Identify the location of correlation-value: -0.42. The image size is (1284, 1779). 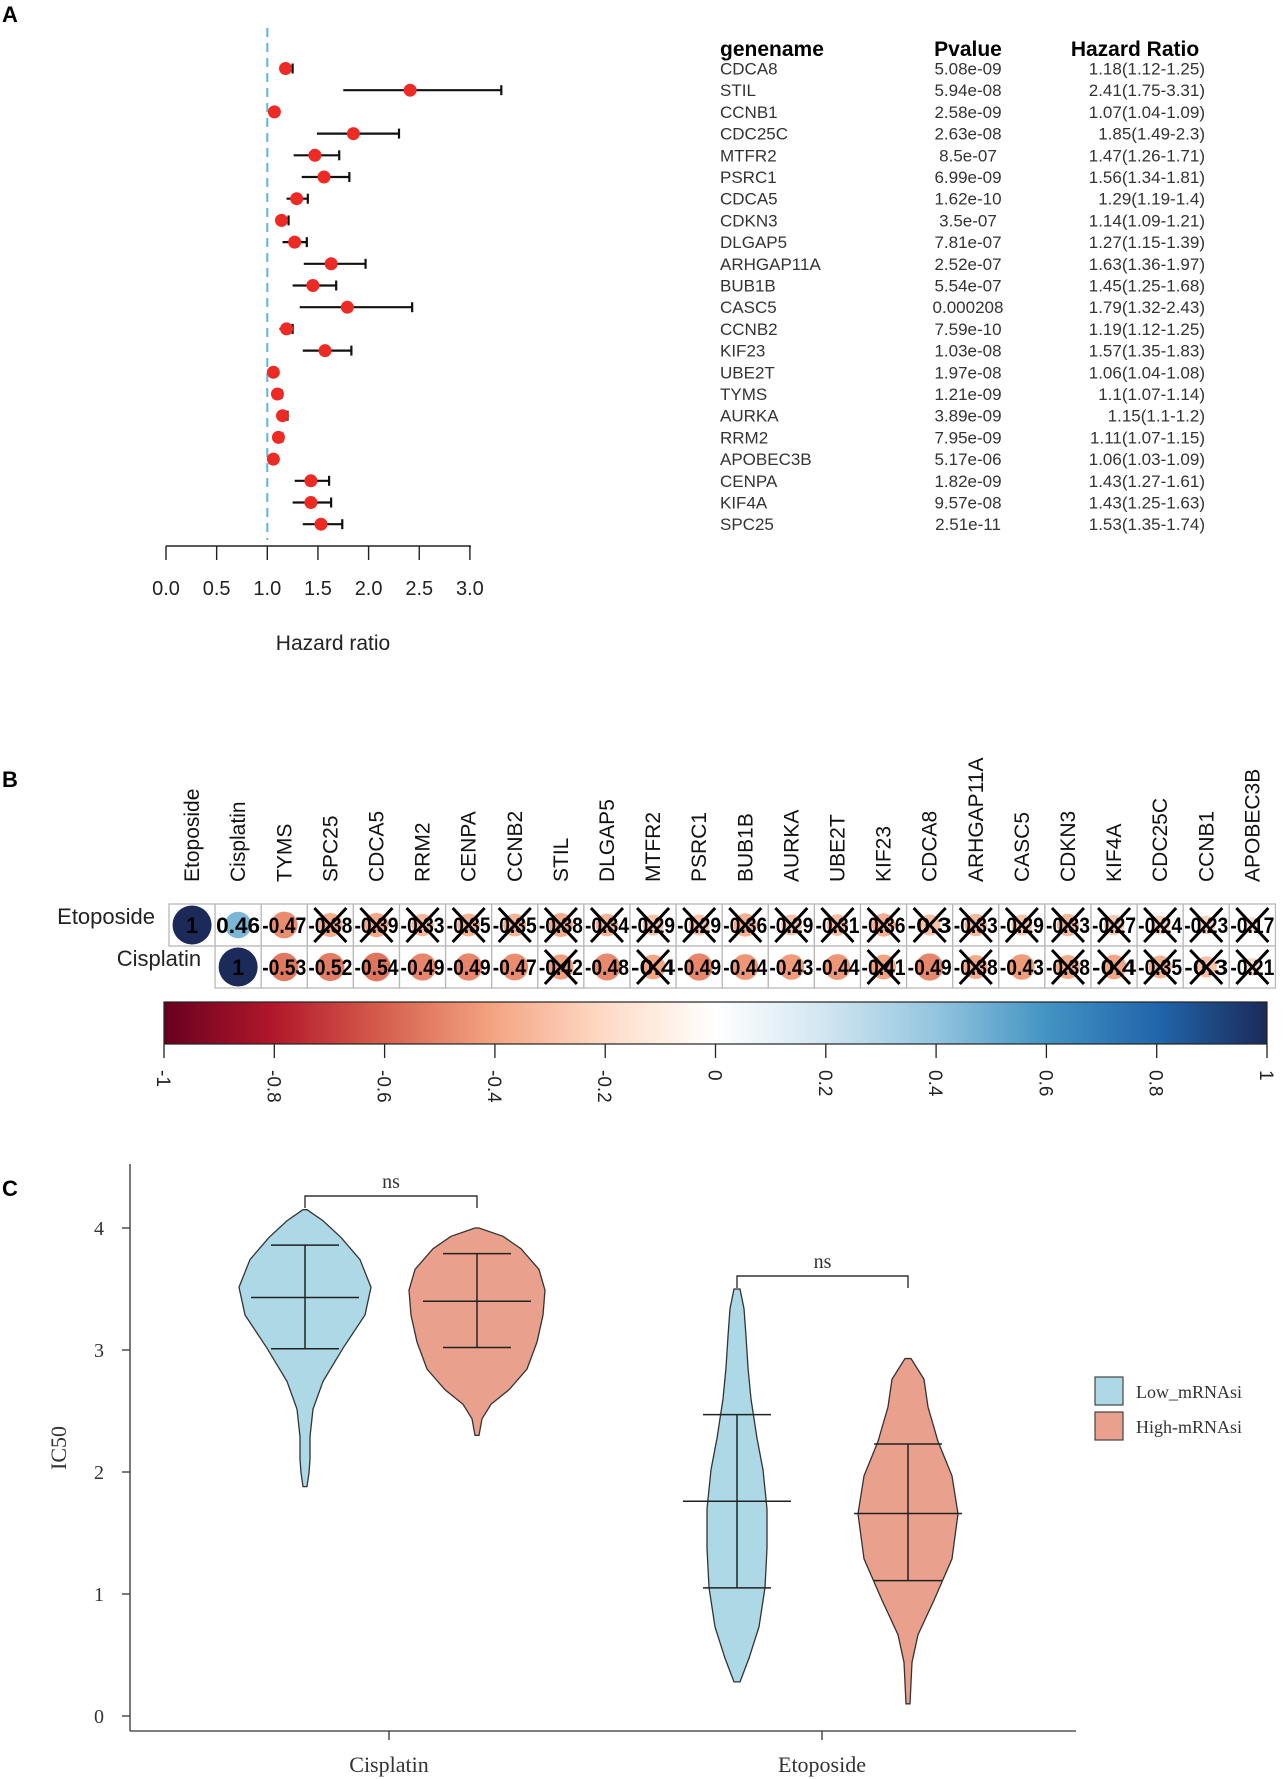
(561, 967).